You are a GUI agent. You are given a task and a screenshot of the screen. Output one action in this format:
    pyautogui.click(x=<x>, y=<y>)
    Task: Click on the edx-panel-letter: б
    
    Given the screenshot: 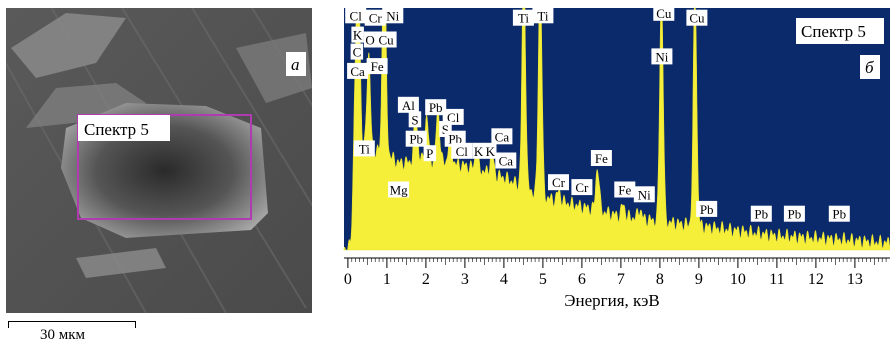 What is the action you would take?
    pyautogui.click(x=869, y=67)
    